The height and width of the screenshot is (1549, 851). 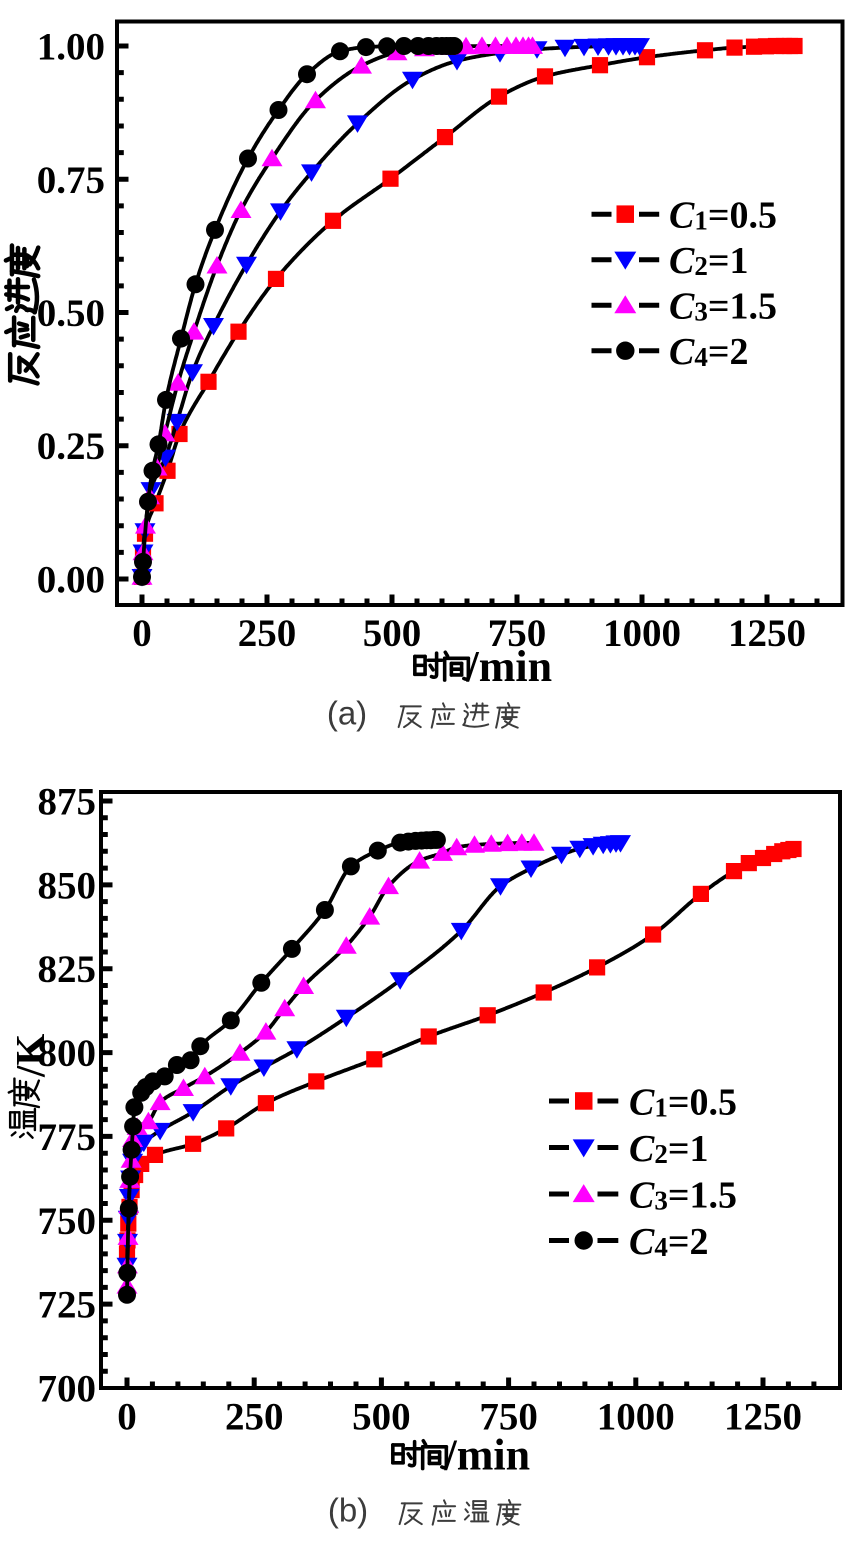 What do you see at coordinates (71, 180) in the screenshot?
I see `svg-text: 0.75` at bounding box center [71, 180].